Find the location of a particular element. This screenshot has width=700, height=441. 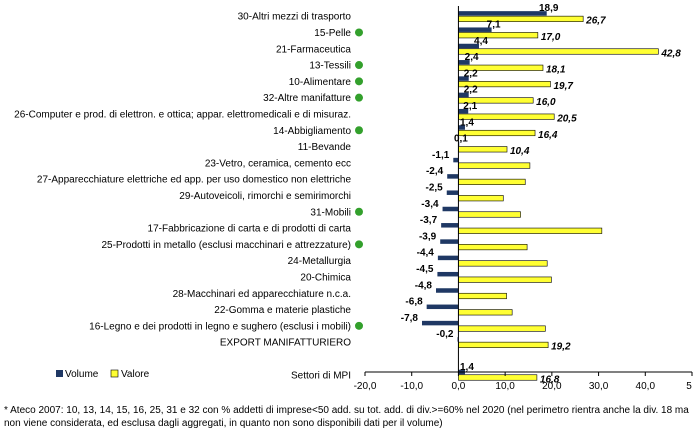

category-label: 32-Altre manifatture is located at coordinates (307, 98).